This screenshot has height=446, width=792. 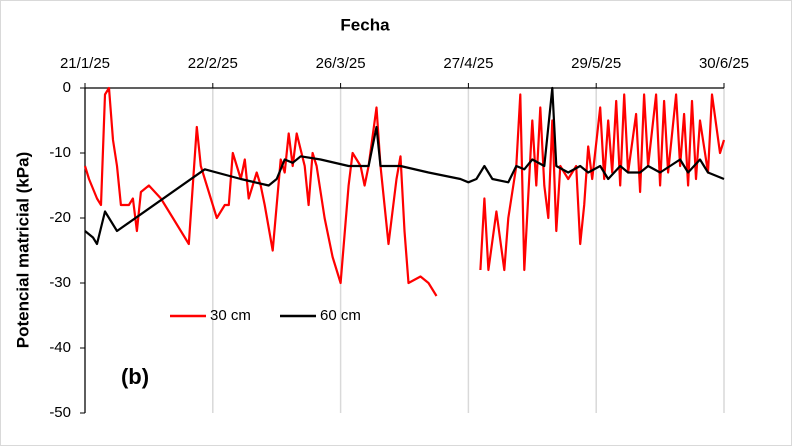 I want to click on panel-label: (b), so click(x=135, y=376).